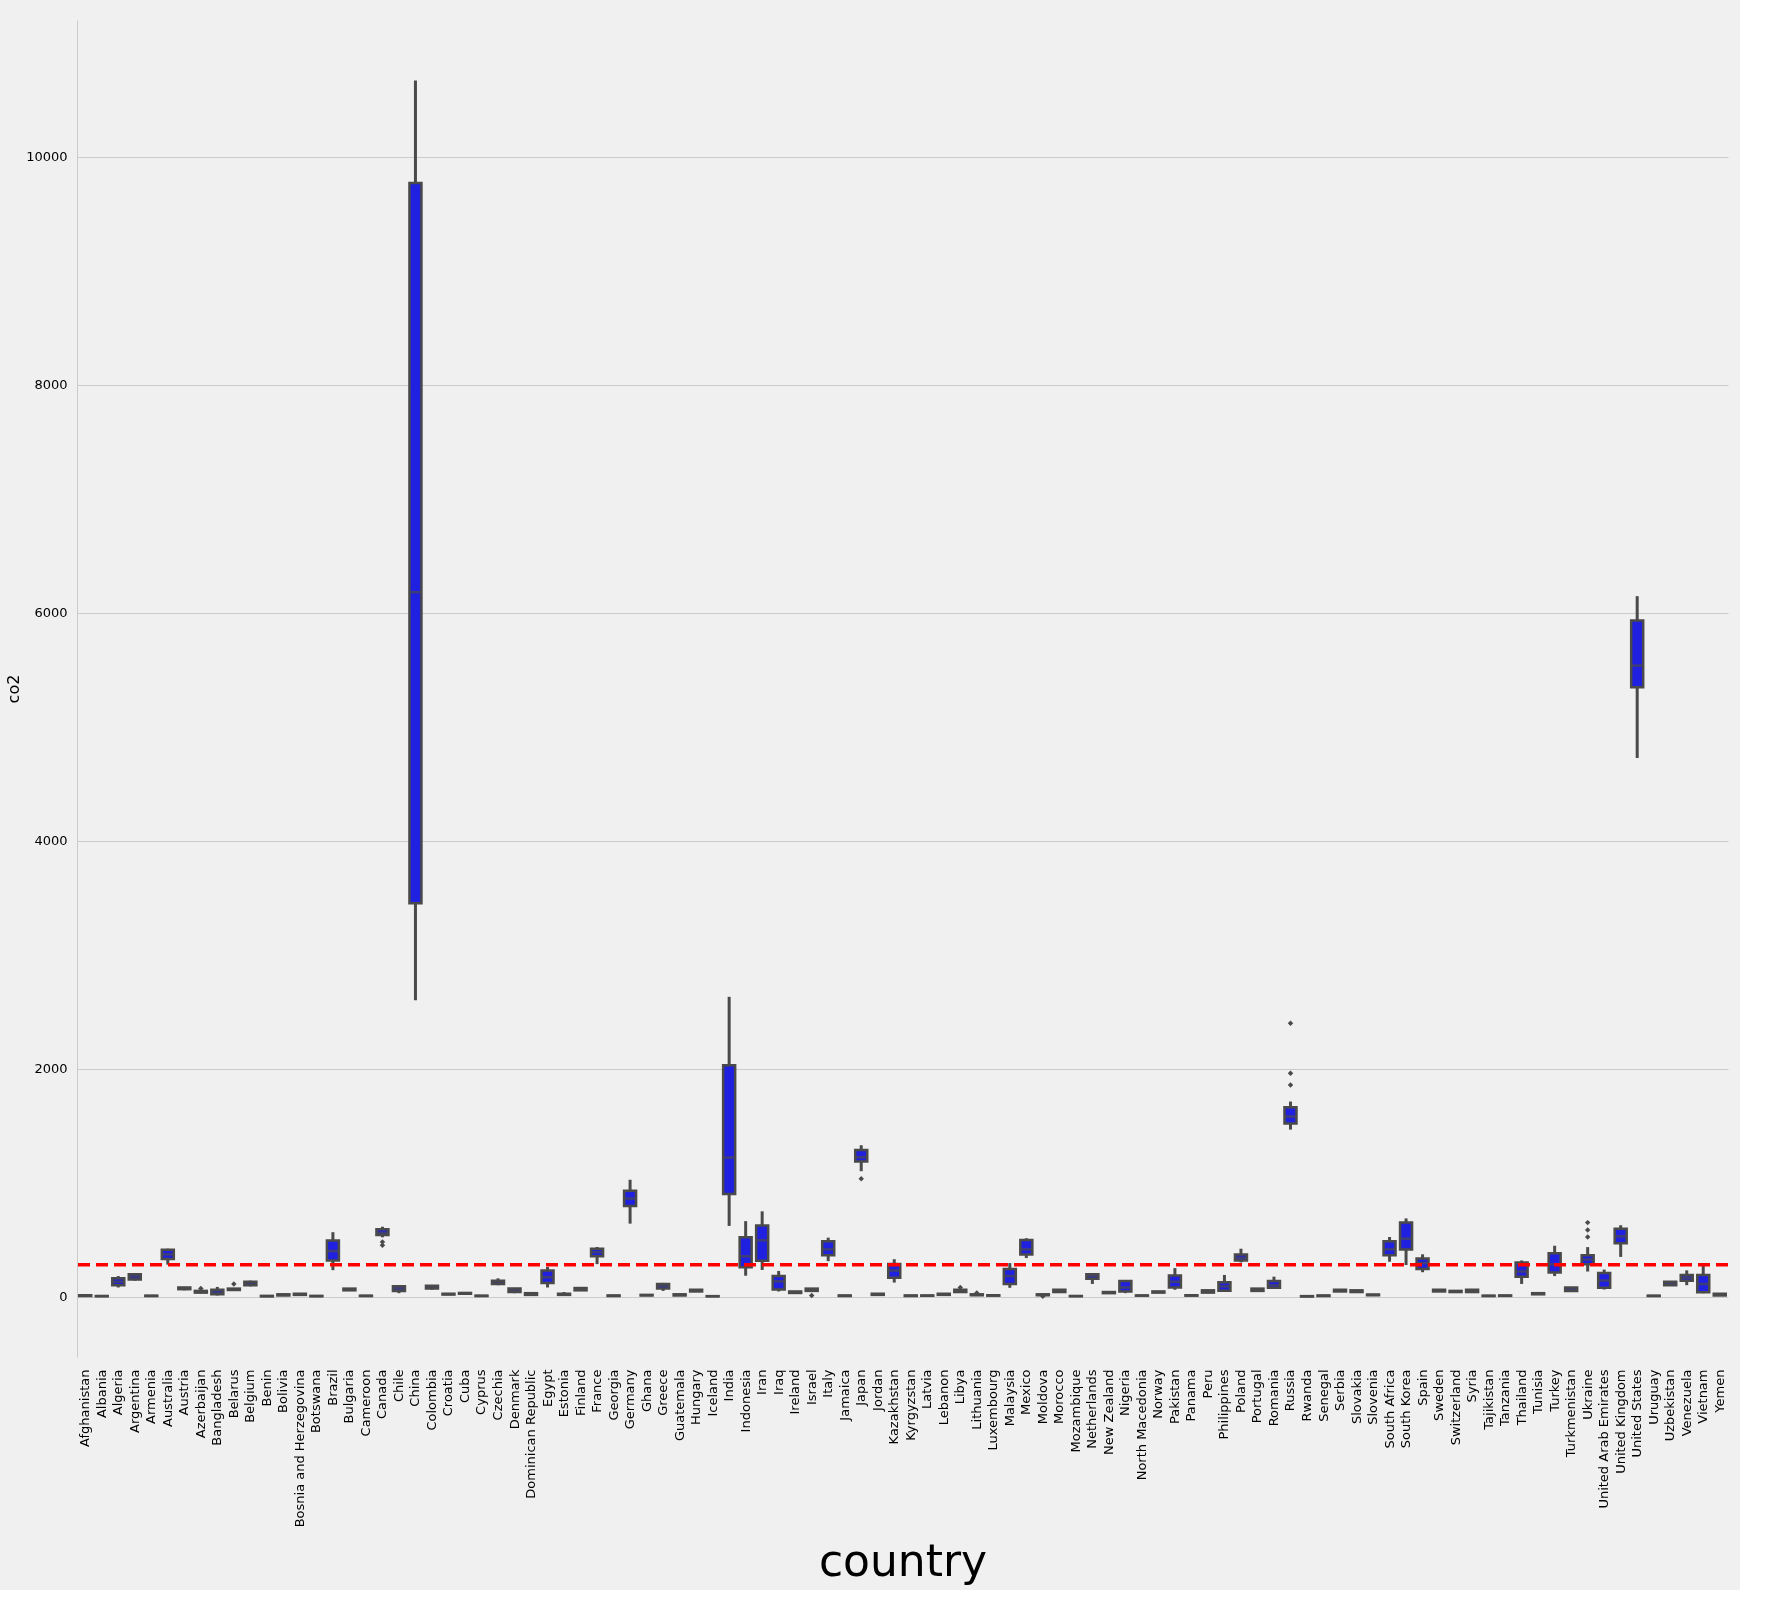 The image size is (1768, 1610). Describe the element at coordinates (167, 1398) in the screenshot. I see `x-tick-label: Australia` at that location.